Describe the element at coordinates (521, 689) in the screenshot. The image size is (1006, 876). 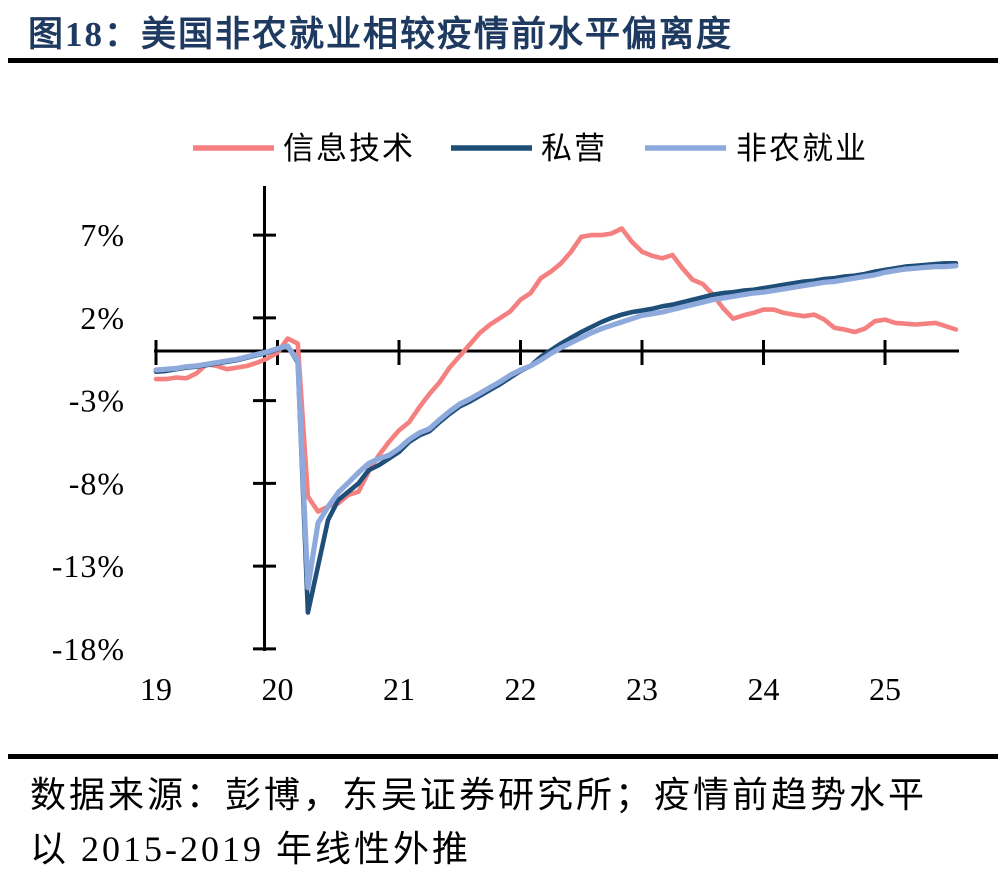
I see `x-tick-label: 22` at that location.